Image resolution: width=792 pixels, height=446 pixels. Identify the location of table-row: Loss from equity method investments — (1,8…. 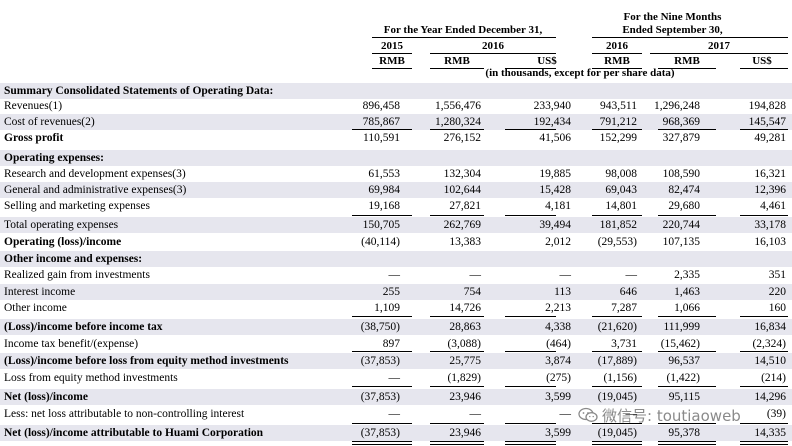
(396, 378).